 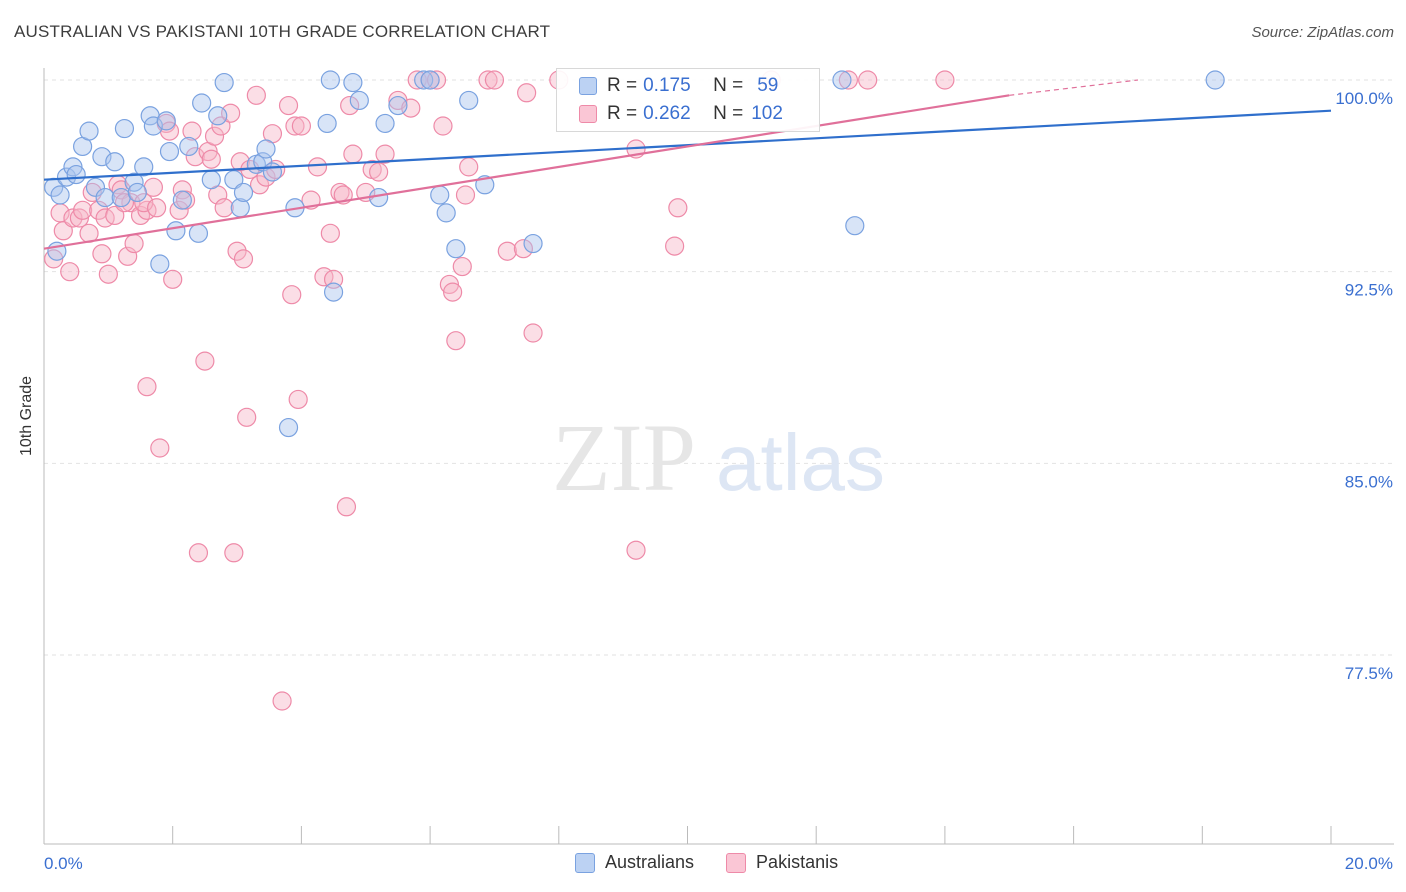 I want to click on legend-item-australians: Australians, so click(x=634, y=862).